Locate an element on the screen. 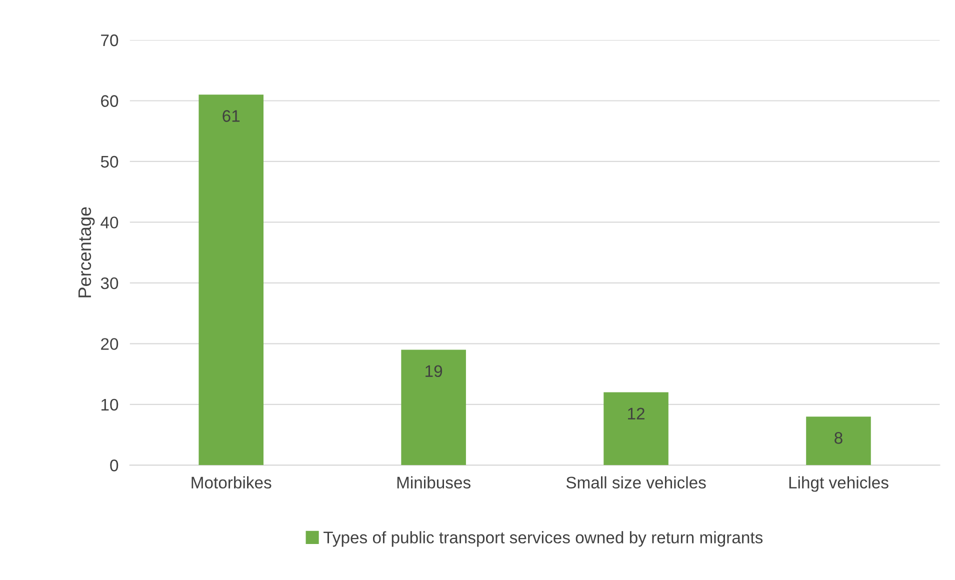  y-tick-label: 60 is located at coordinates (109, 101).